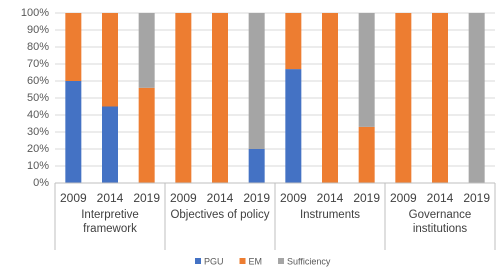  What do you see at coordinates (38, 64) in the screenshot?
I see `y-tick-label: 70%` at bounding box center [38, 64].